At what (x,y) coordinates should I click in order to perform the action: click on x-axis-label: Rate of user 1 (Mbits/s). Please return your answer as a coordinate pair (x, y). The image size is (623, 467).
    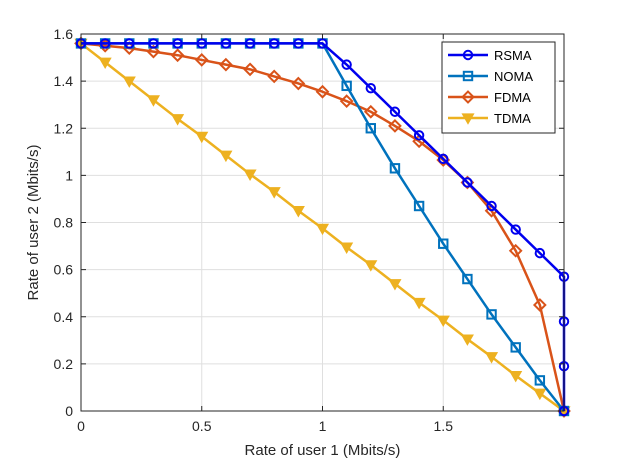
    Looking at the image, I should click on (323, 450).